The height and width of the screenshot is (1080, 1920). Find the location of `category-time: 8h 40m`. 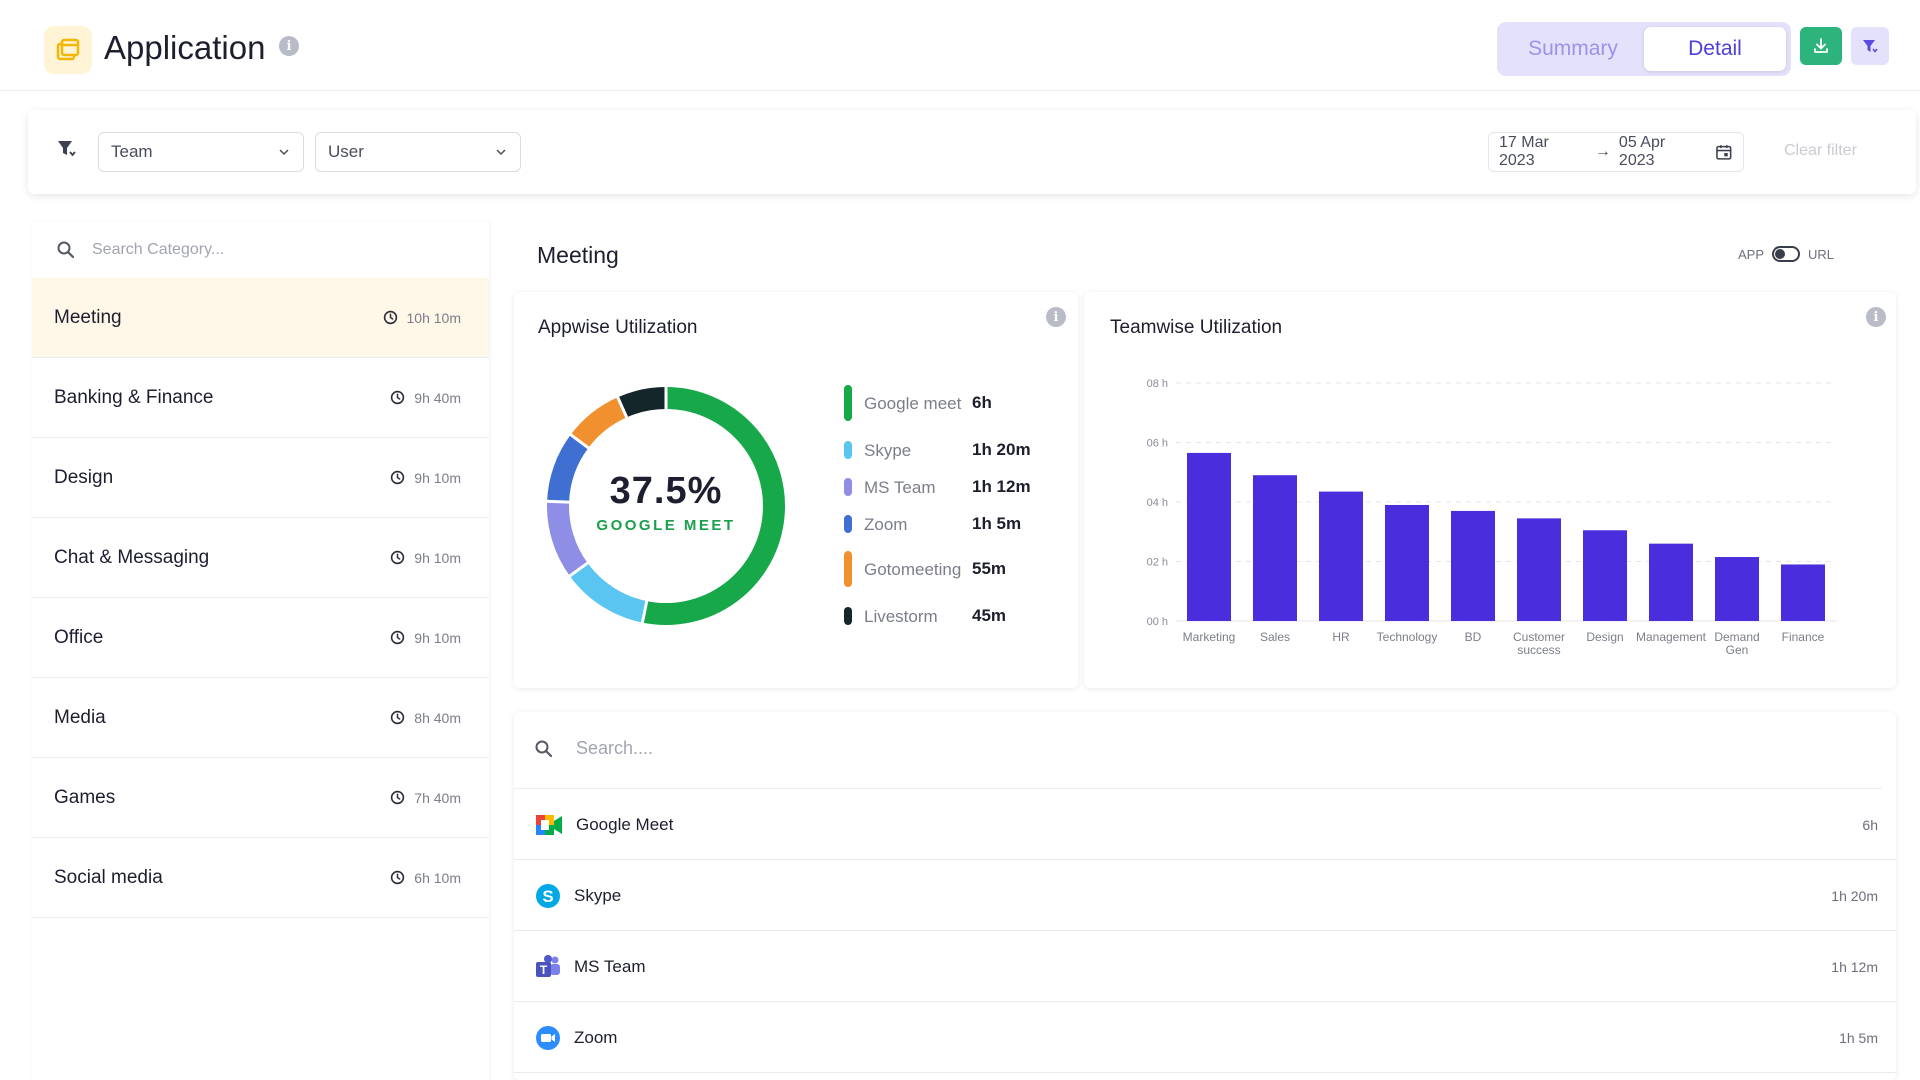

category-time: 8h 40m is located at coordinates (425, 718).